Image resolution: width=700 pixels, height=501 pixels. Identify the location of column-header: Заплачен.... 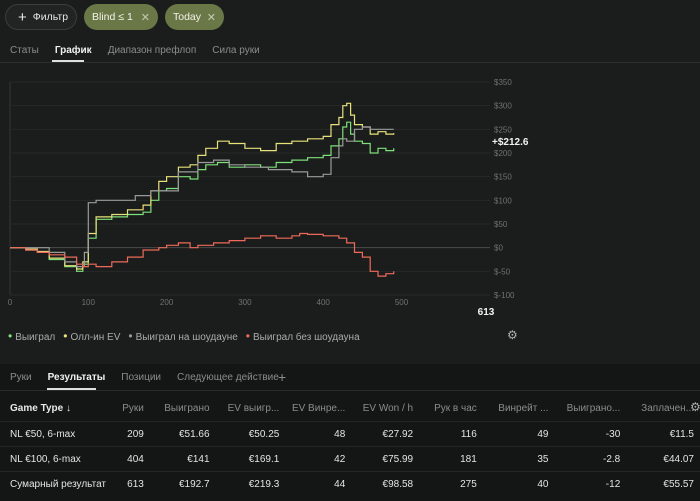
(667, 408).